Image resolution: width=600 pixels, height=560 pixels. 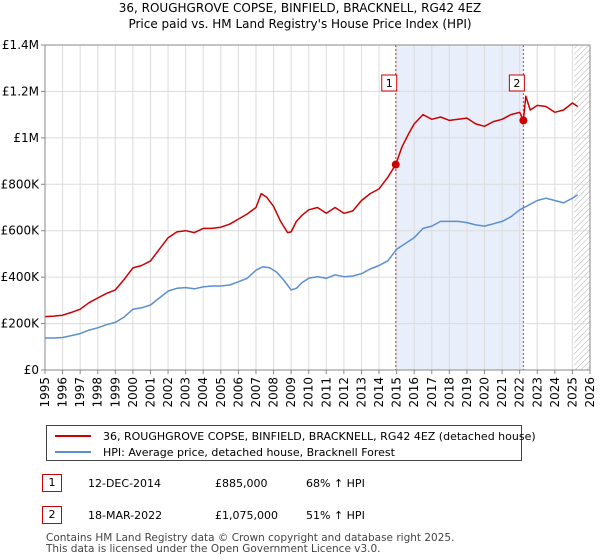 I want to click on x-tick-label: 2011, so click(x=326, y=392).